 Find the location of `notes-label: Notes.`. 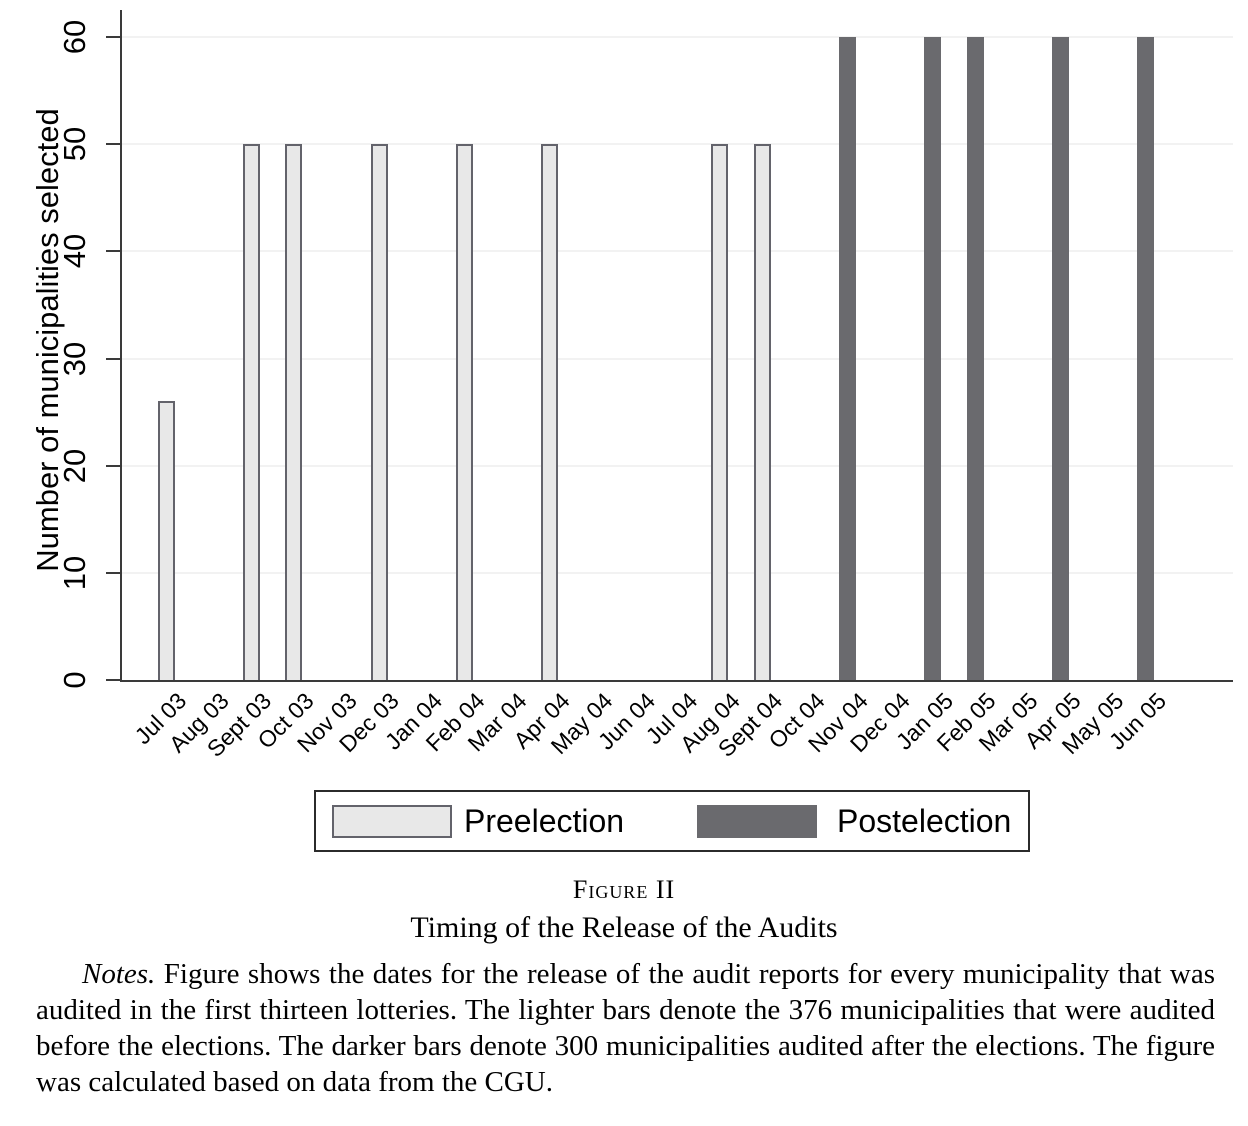

notes-label: Notes. is located at coordinates (119, 974).